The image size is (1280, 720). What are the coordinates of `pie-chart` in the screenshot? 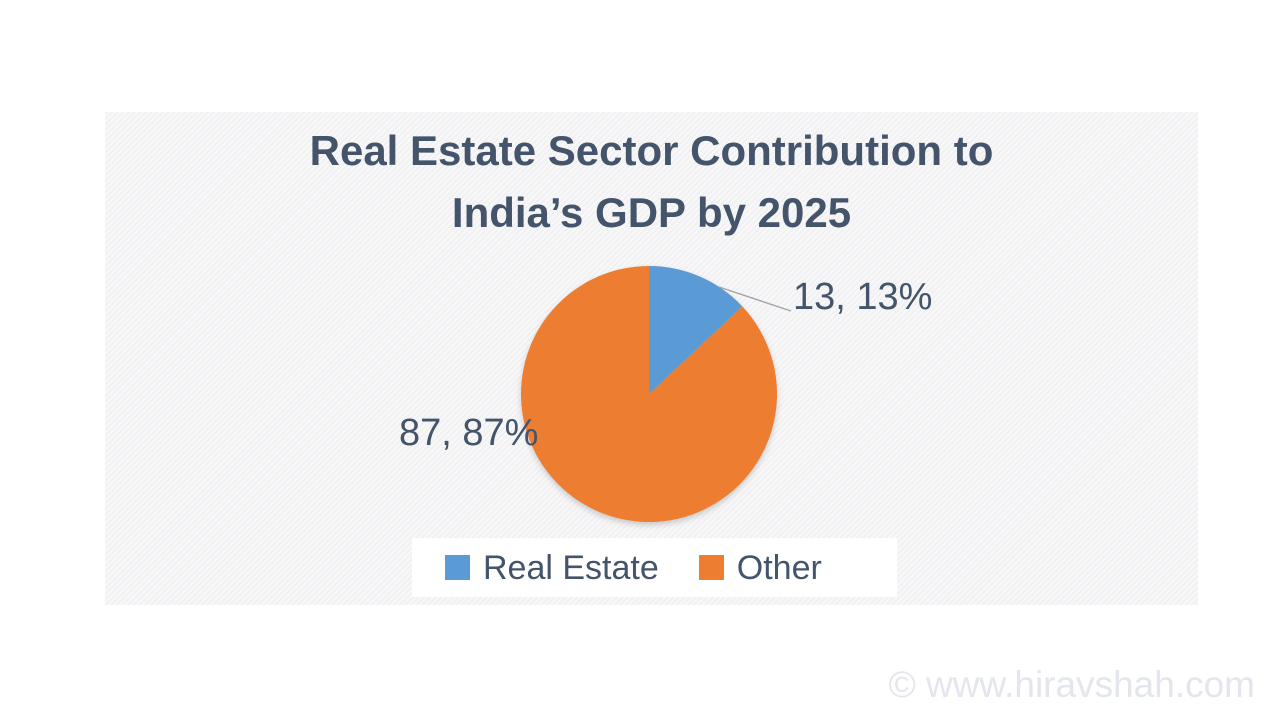 It's located at (656, 394).